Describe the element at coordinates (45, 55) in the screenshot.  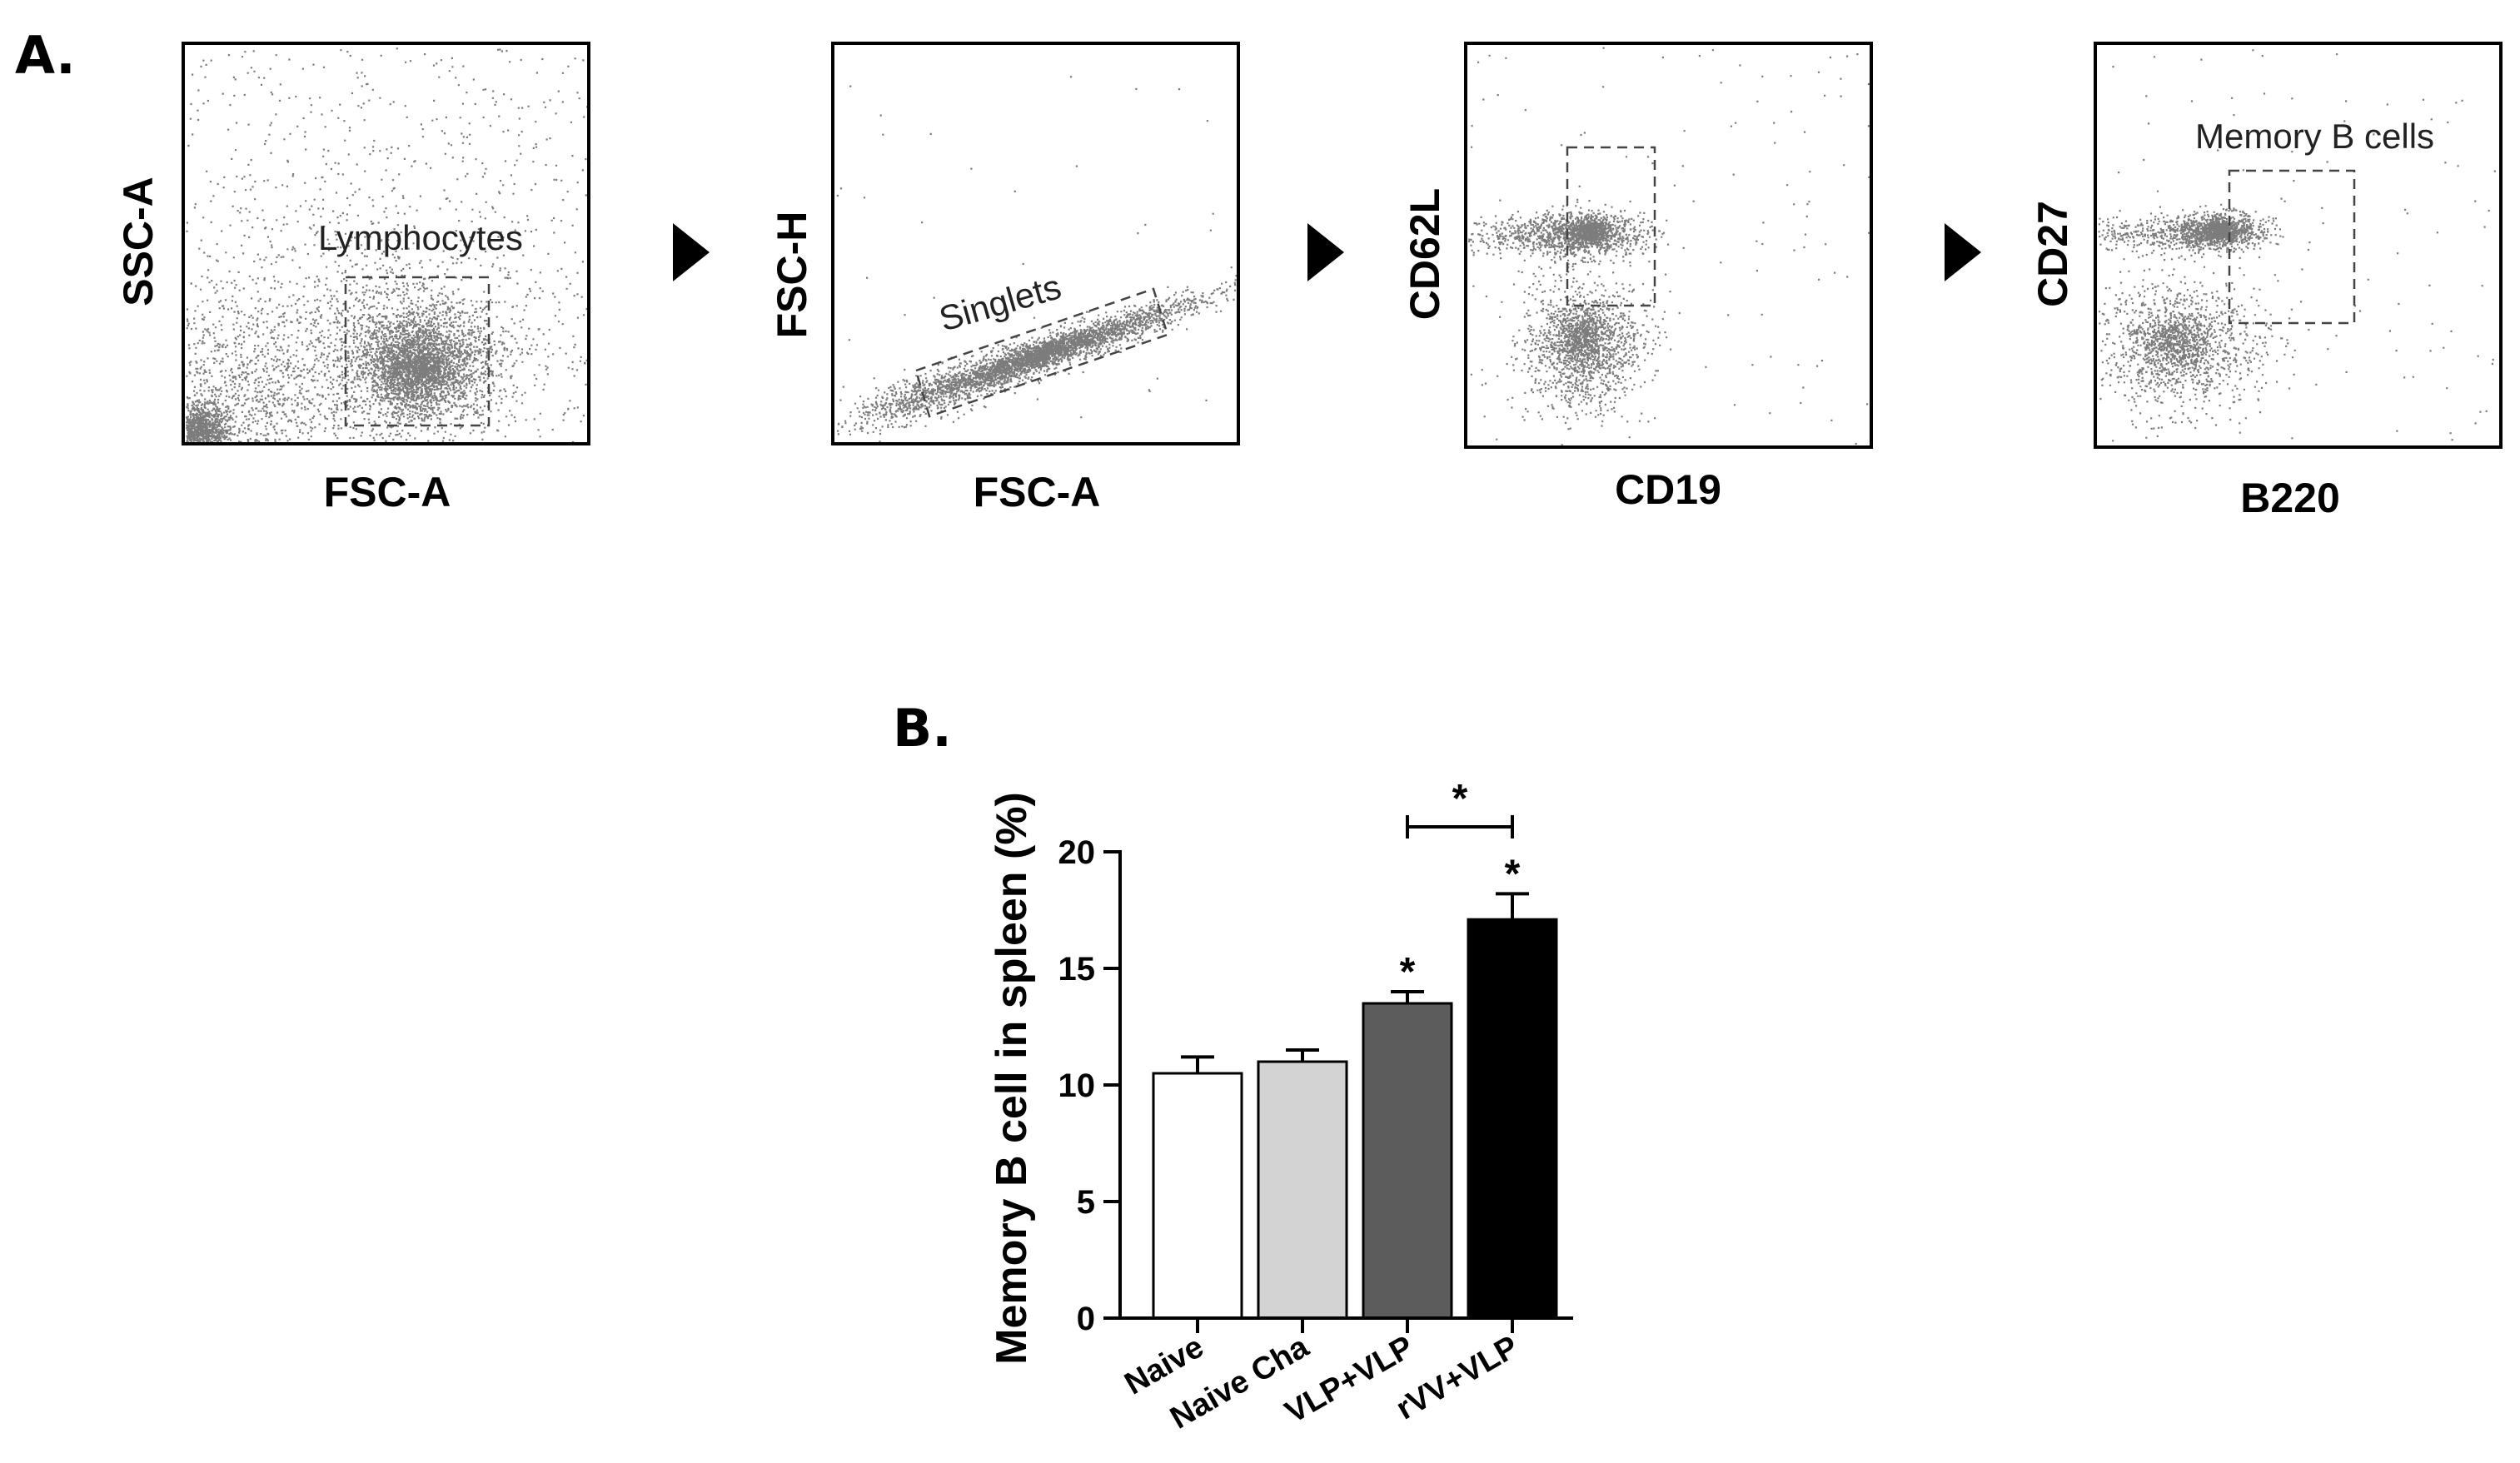
I see `panel-a-label: A.` at that location.